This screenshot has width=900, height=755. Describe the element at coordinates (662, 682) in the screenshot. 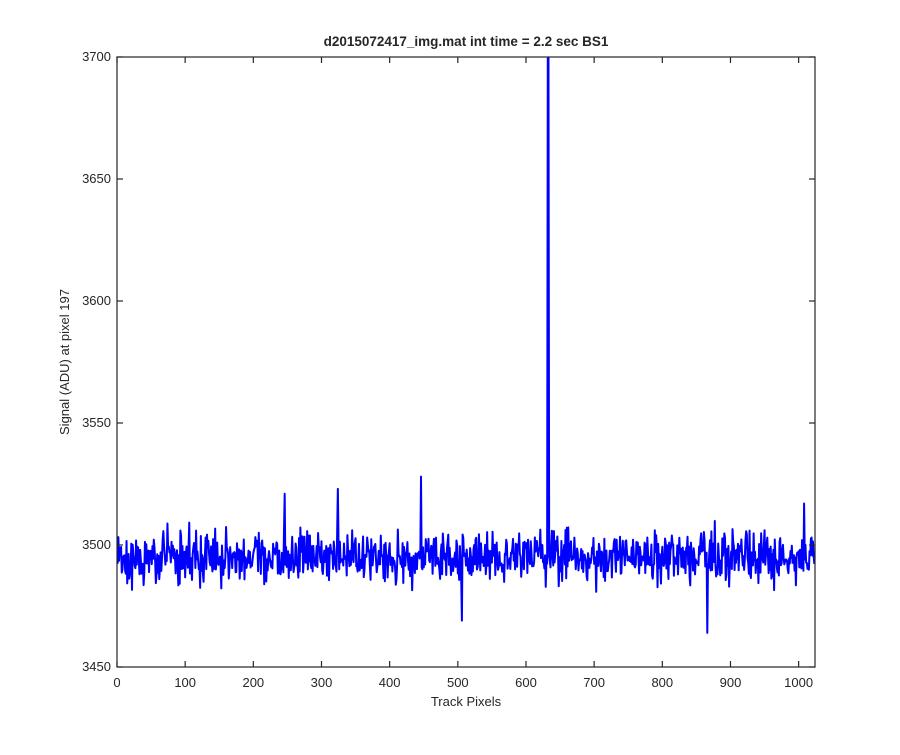

I see `x-tick-label: 800` at that location.